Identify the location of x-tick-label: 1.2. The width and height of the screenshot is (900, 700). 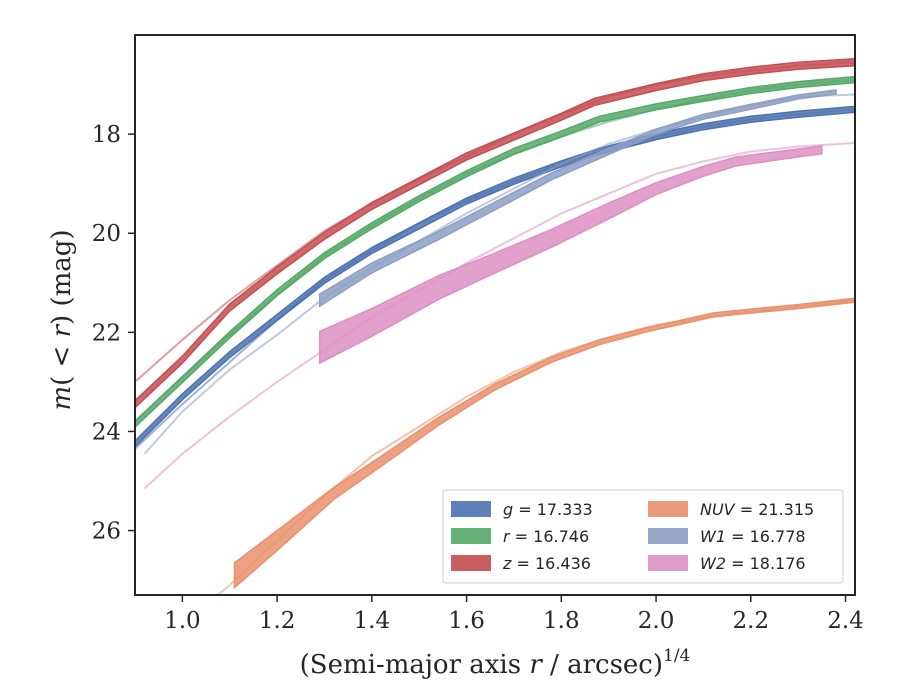
(277, 621).